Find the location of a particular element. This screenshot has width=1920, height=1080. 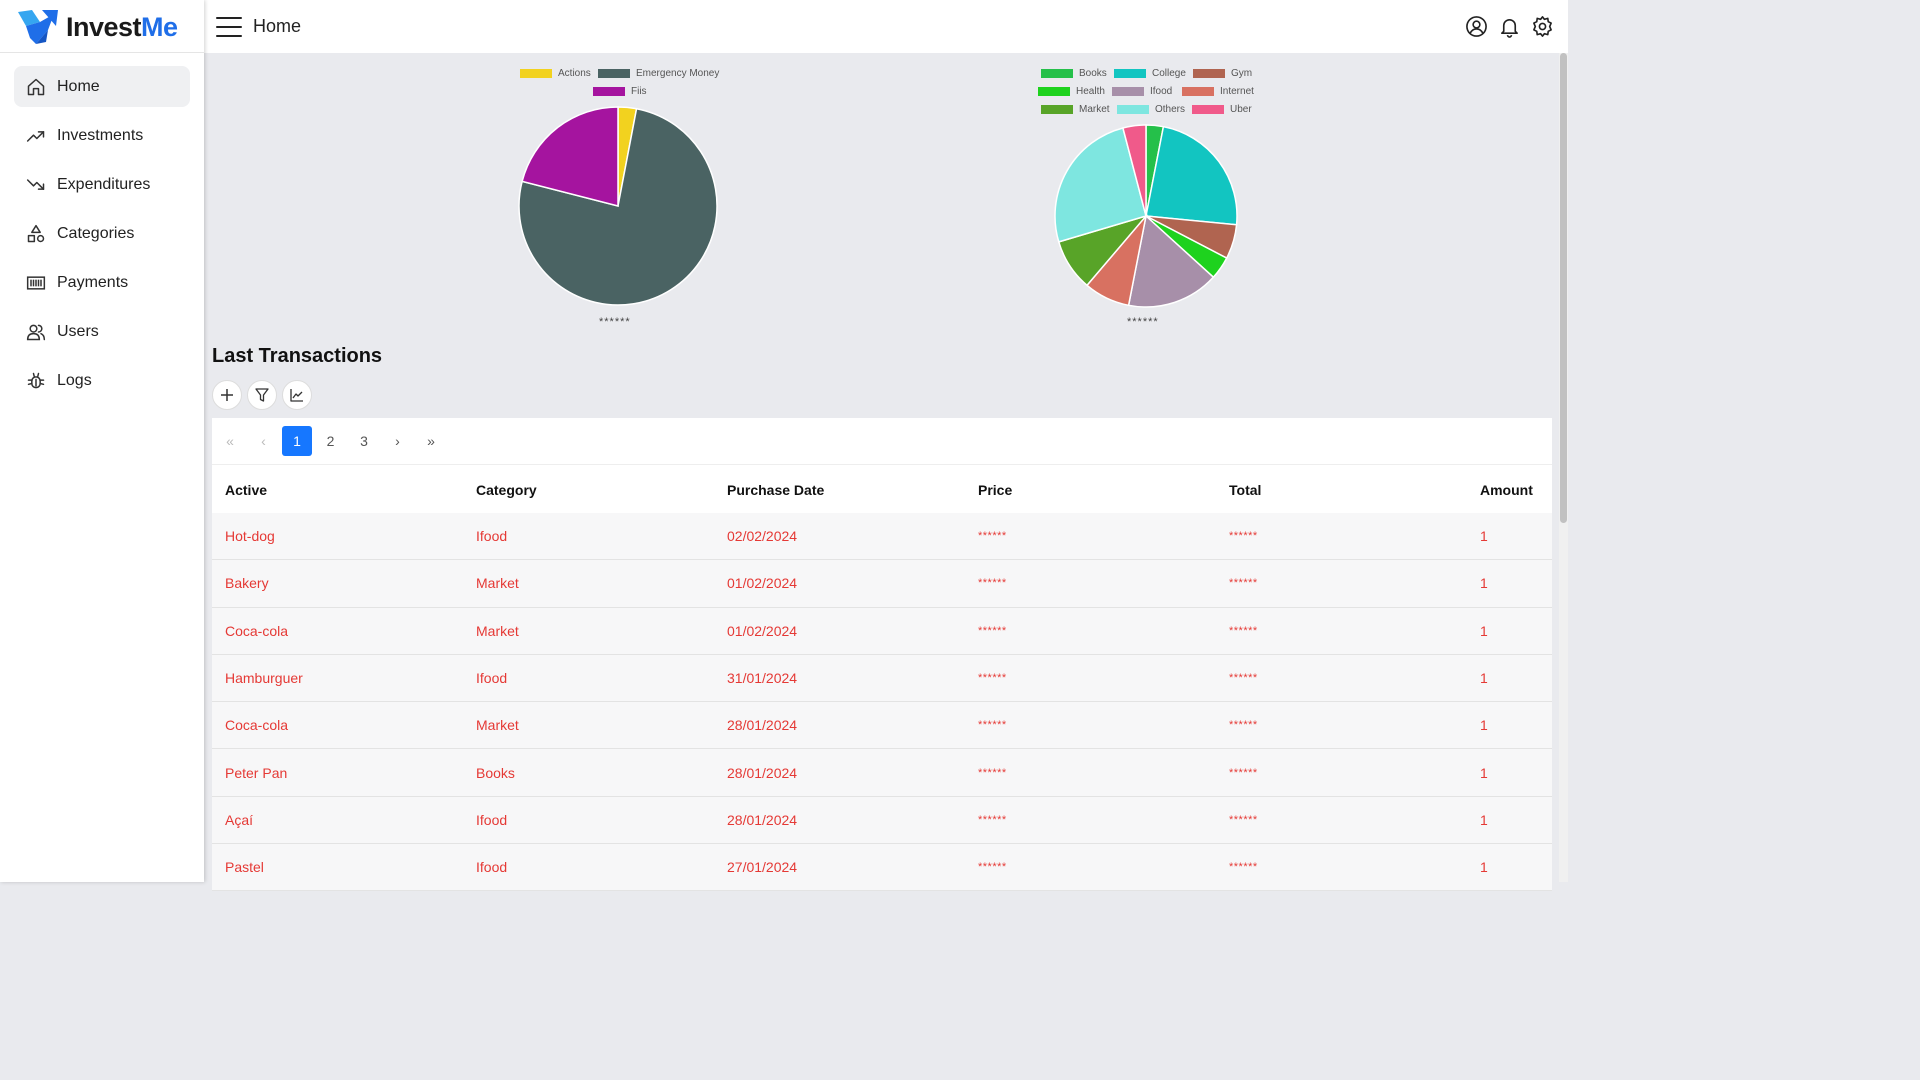

page-button-3: 3 is located at coordinates (364, 441).